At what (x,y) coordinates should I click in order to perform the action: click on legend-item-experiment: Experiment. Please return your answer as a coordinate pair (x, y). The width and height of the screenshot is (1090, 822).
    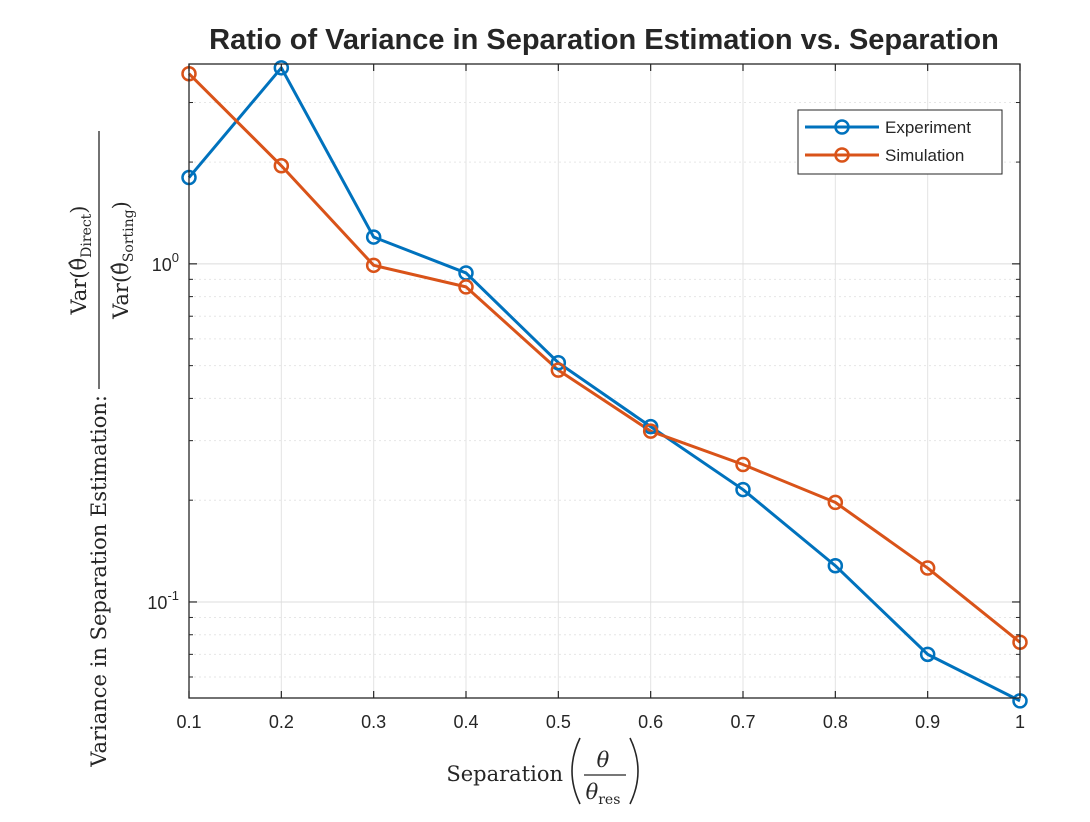
    Looking at the image, I should click on (888, 127).